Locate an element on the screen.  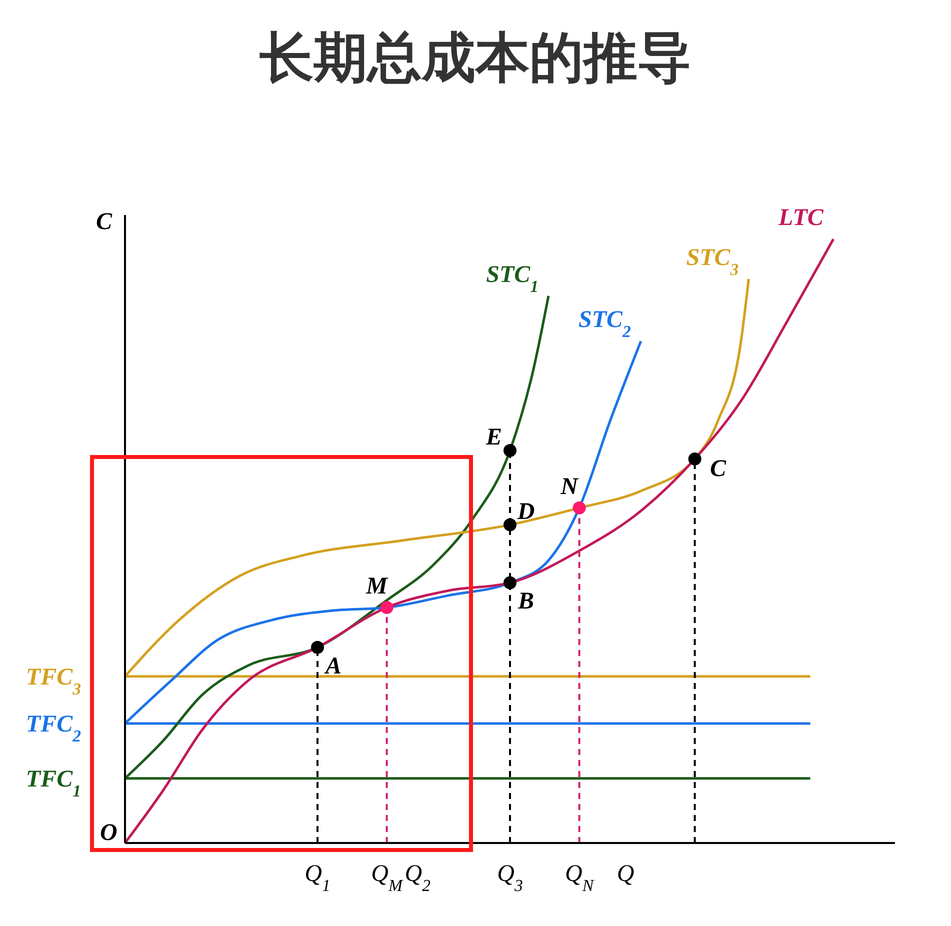
series-label: STC$_{3}$ is located at coordinates (712, 262).